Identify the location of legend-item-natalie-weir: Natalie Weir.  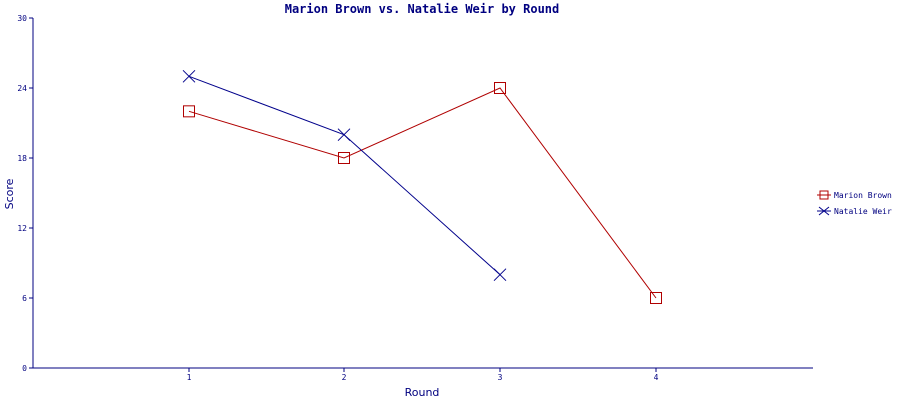
(854, 211).